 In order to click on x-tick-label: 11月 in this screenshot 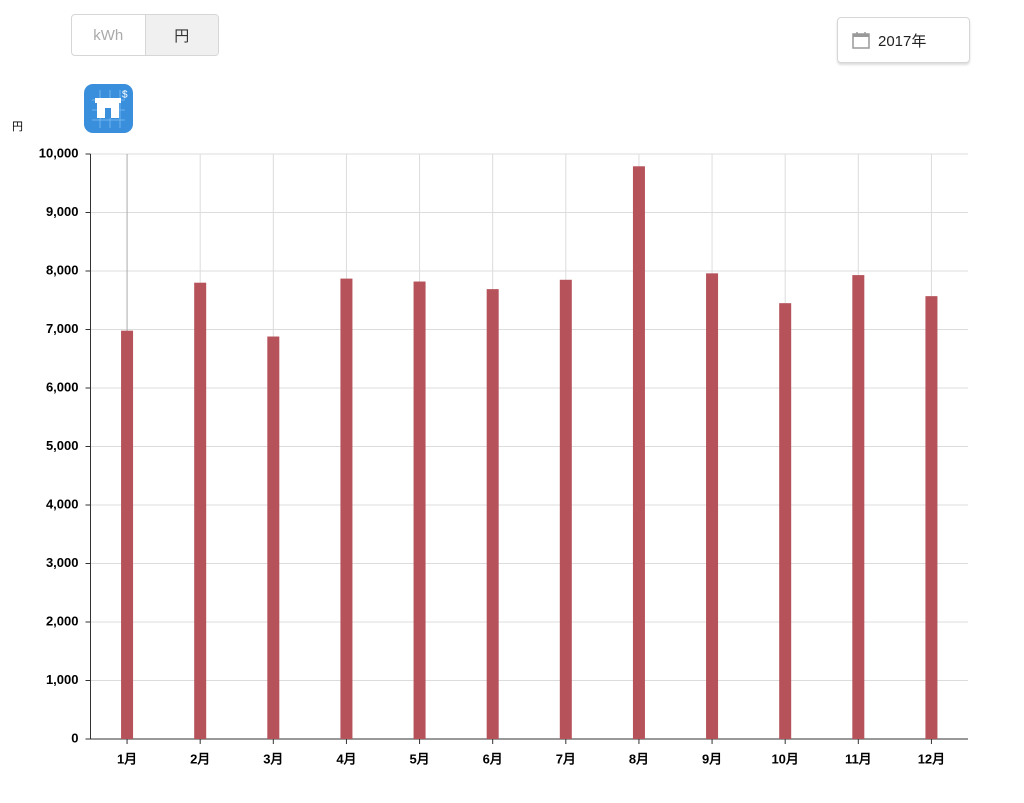, I will do `click(858, 758)`.